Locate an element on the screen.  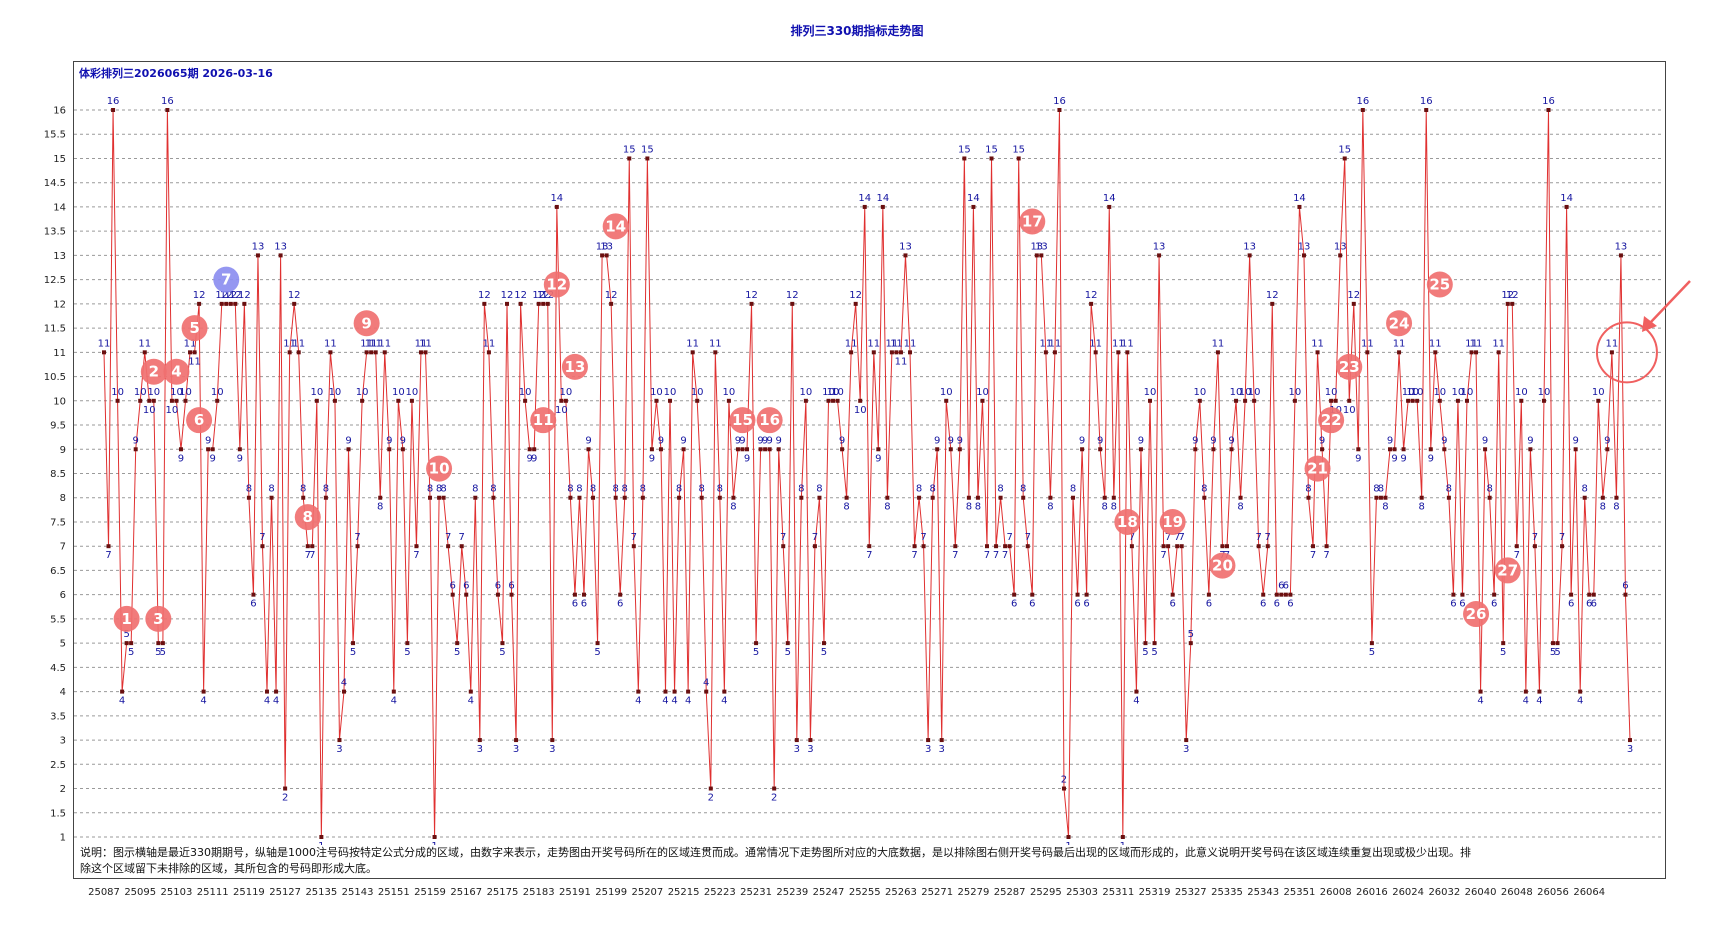
x-tick-label: 25135 is located at coordinates (321, 892).